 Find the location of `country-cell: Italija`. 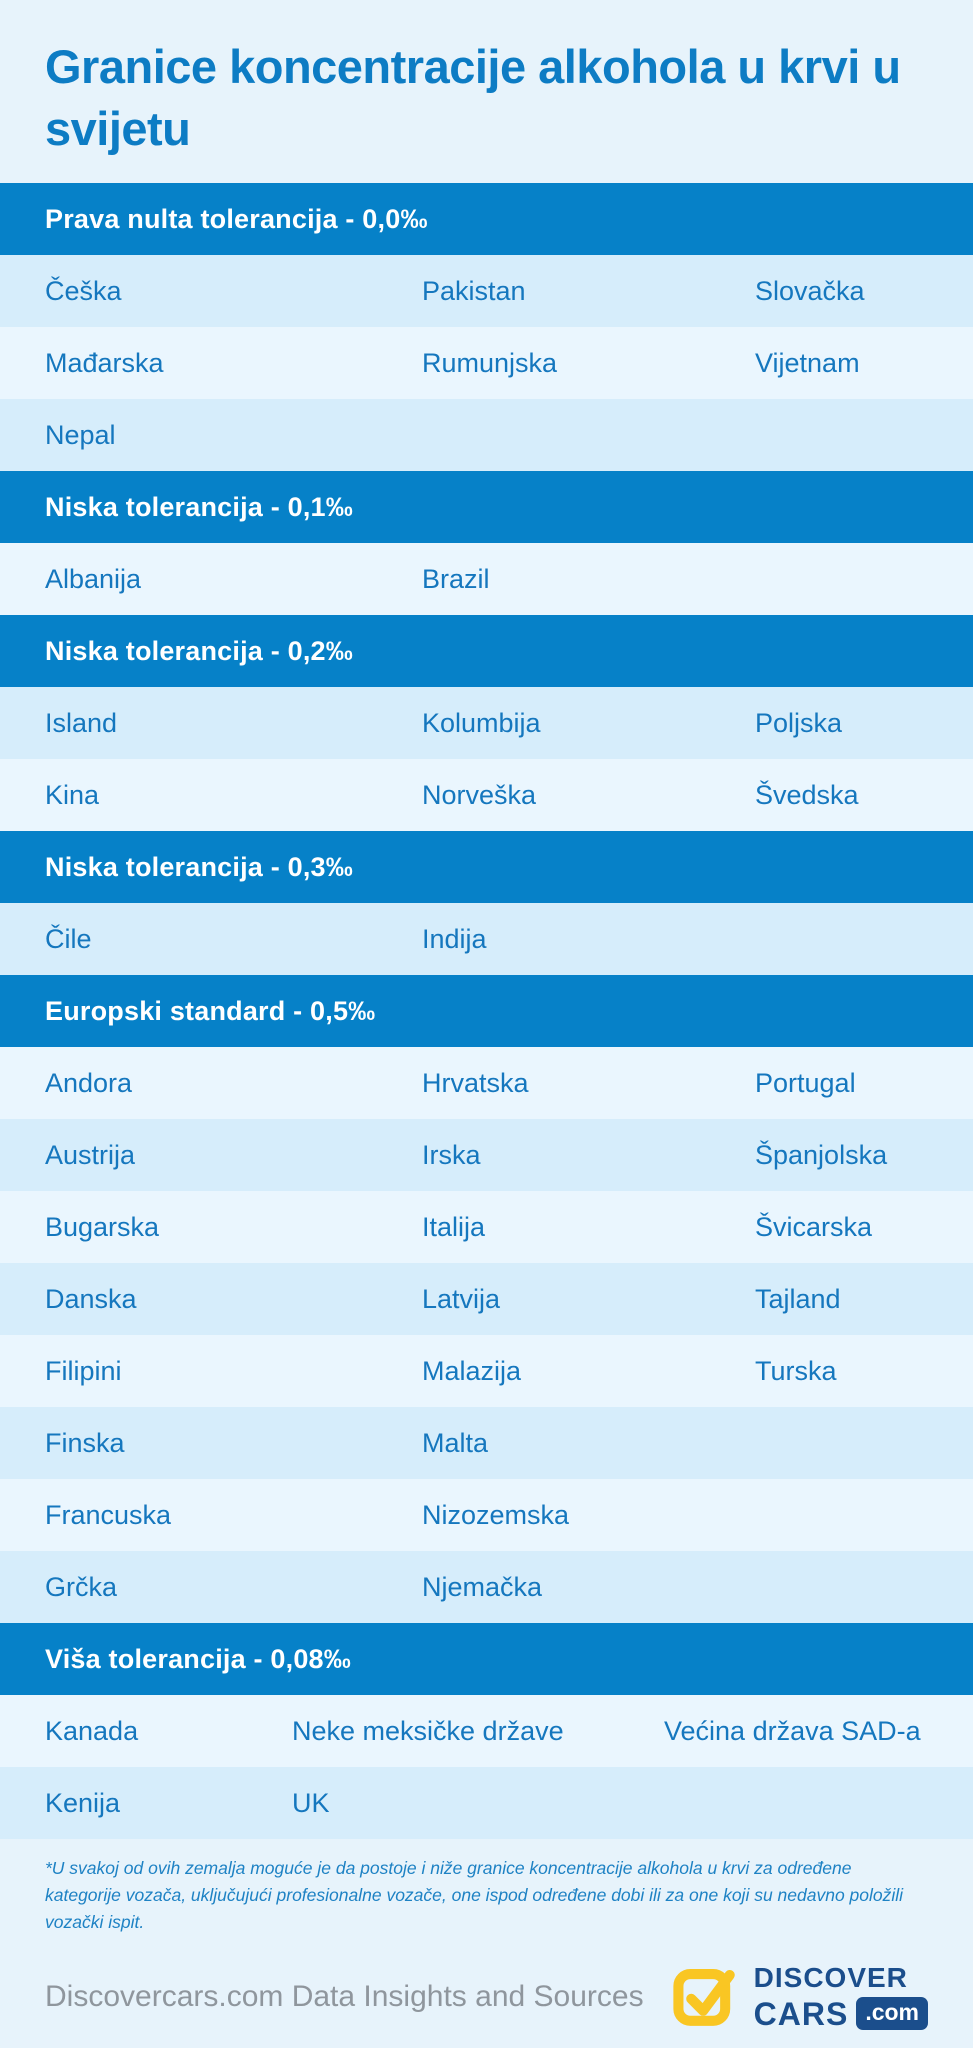

country-cell: Italija is located at coordinates (454, 1226).